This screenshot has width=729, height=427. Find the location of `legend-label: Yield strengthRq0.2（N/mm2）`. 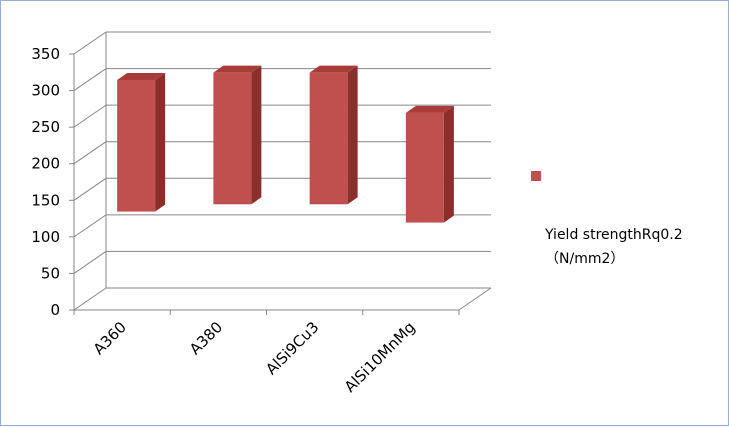

legend-label: Yield strengthRq0.2（N/mm2） is located at coordinates (614, 247).